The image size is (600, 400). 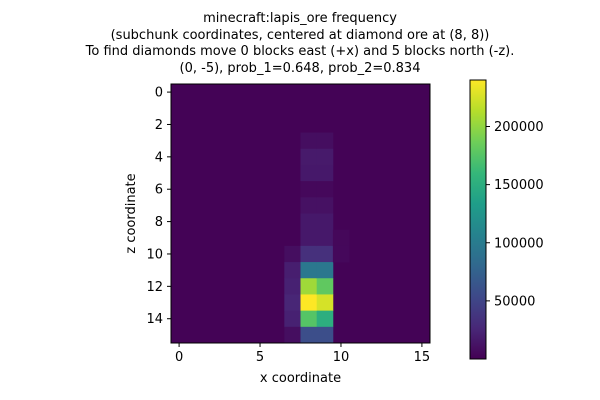 I want to click on colorbar-tick-label: 200000, so click(x=519, y=127).